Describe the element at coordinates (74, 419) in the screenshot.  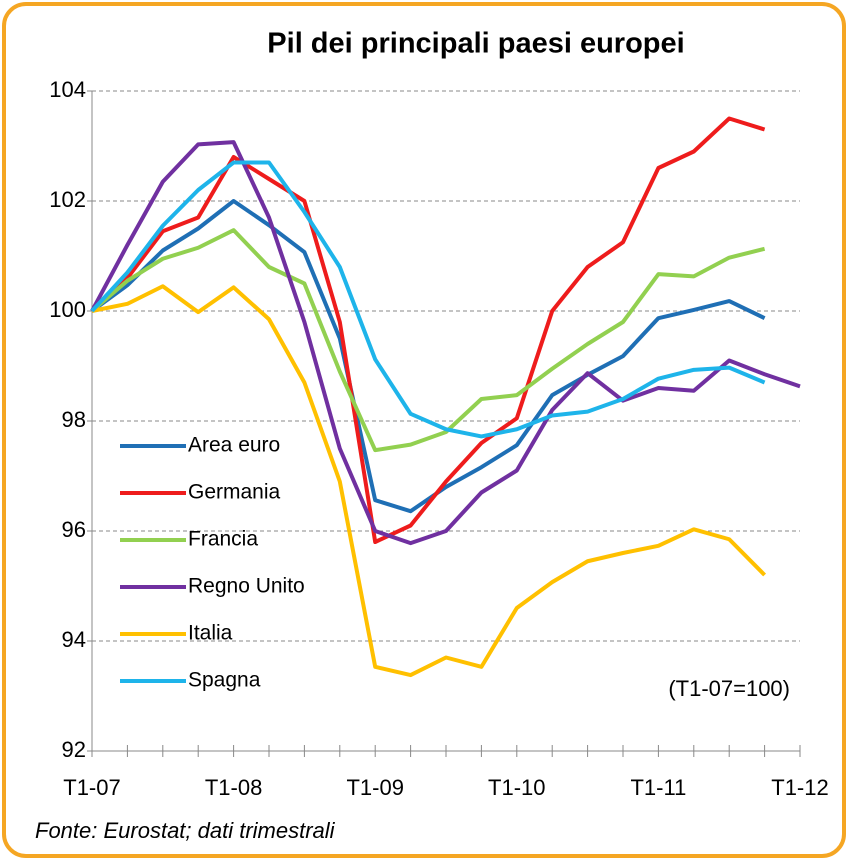
I see `y-tick-label: 98` at that location.